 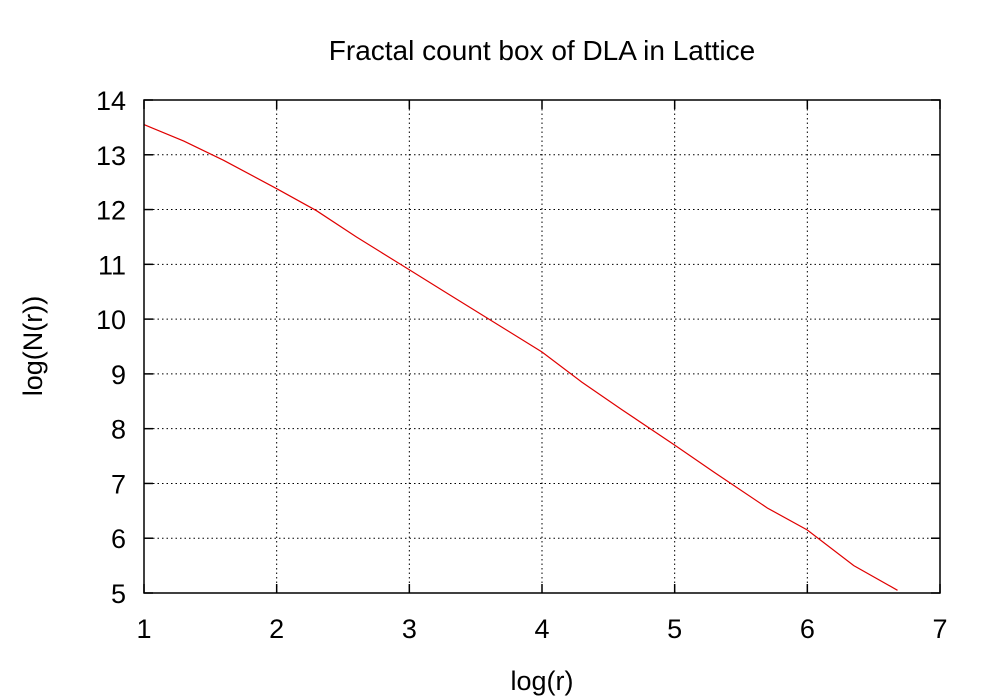 I want to click on y-tick-label: 12, so click(x=111, y=211).